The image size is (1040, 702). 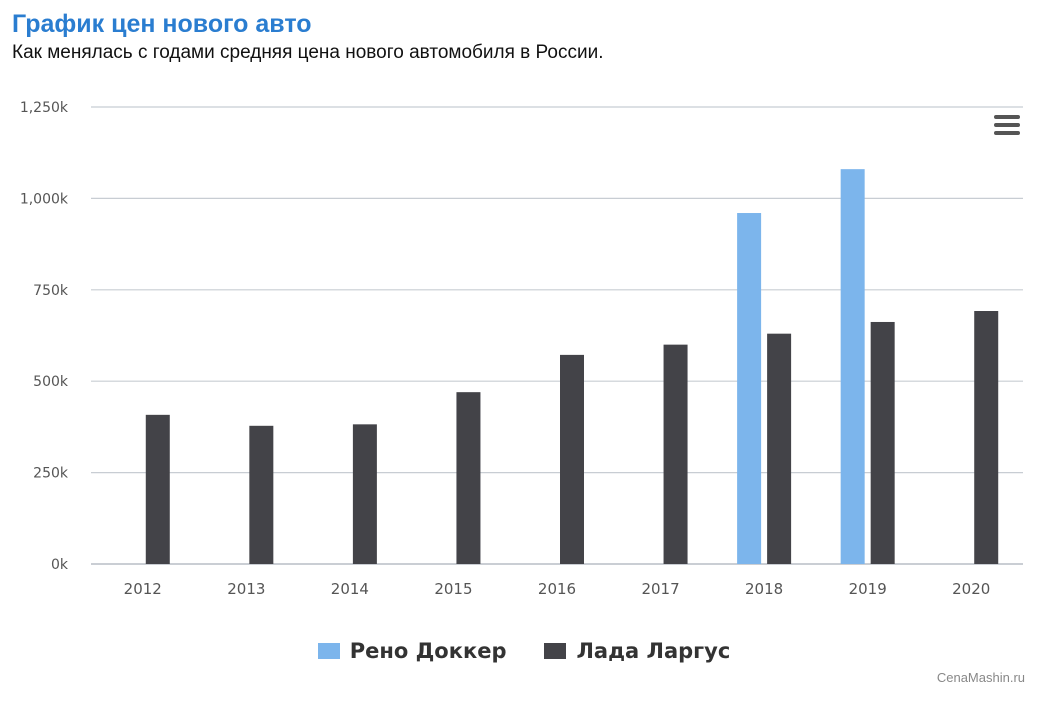 What do you see at coordinates (1007, 126) in the screenshot?
I see `chart-menu-button` at bounding box center [1007, 126].